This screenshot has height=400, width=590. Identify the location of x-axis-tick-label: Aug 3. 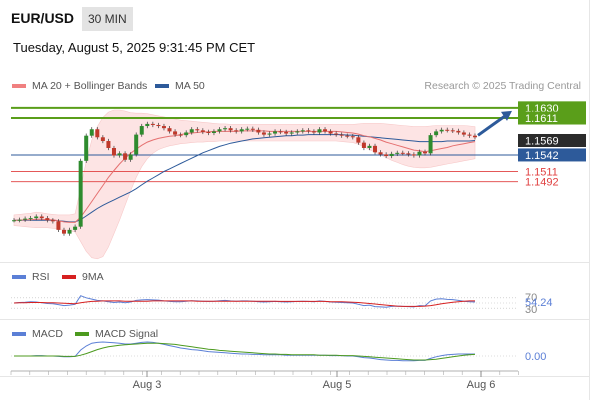
(147, 385).